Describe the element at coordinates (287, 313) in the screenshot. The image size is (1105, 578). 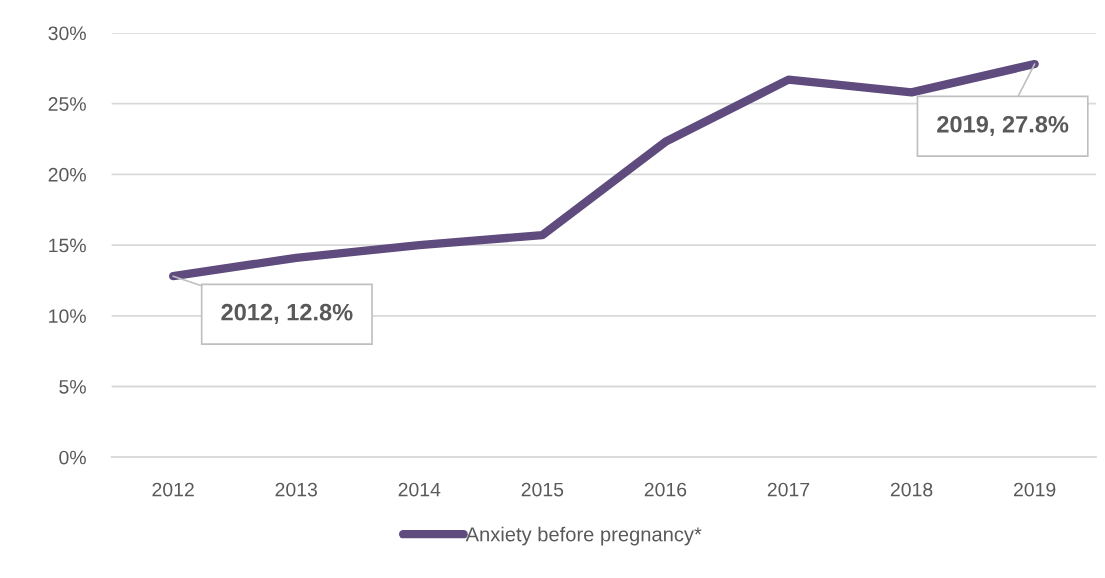
I see `annotation: 2012, 12.8%` at that location.